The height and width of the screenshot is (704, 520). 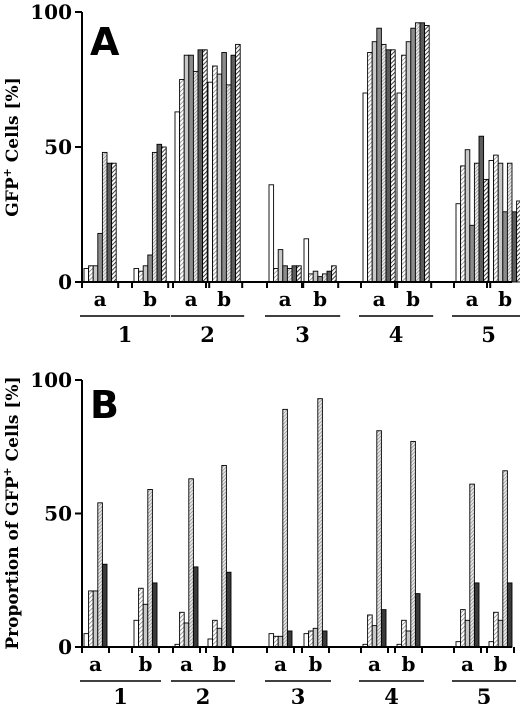 I want to click on bar-b-group4a-s2, so click(x=370, y=631).